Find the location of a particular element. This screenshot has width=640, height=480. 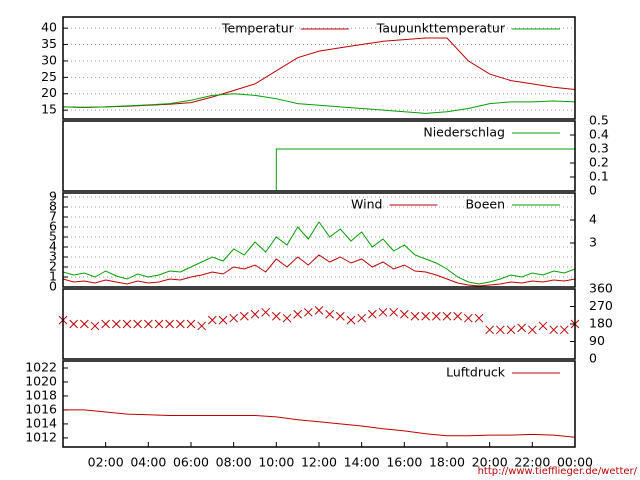

x-tick-label: 20:00 is located at coordinates (490, 462).